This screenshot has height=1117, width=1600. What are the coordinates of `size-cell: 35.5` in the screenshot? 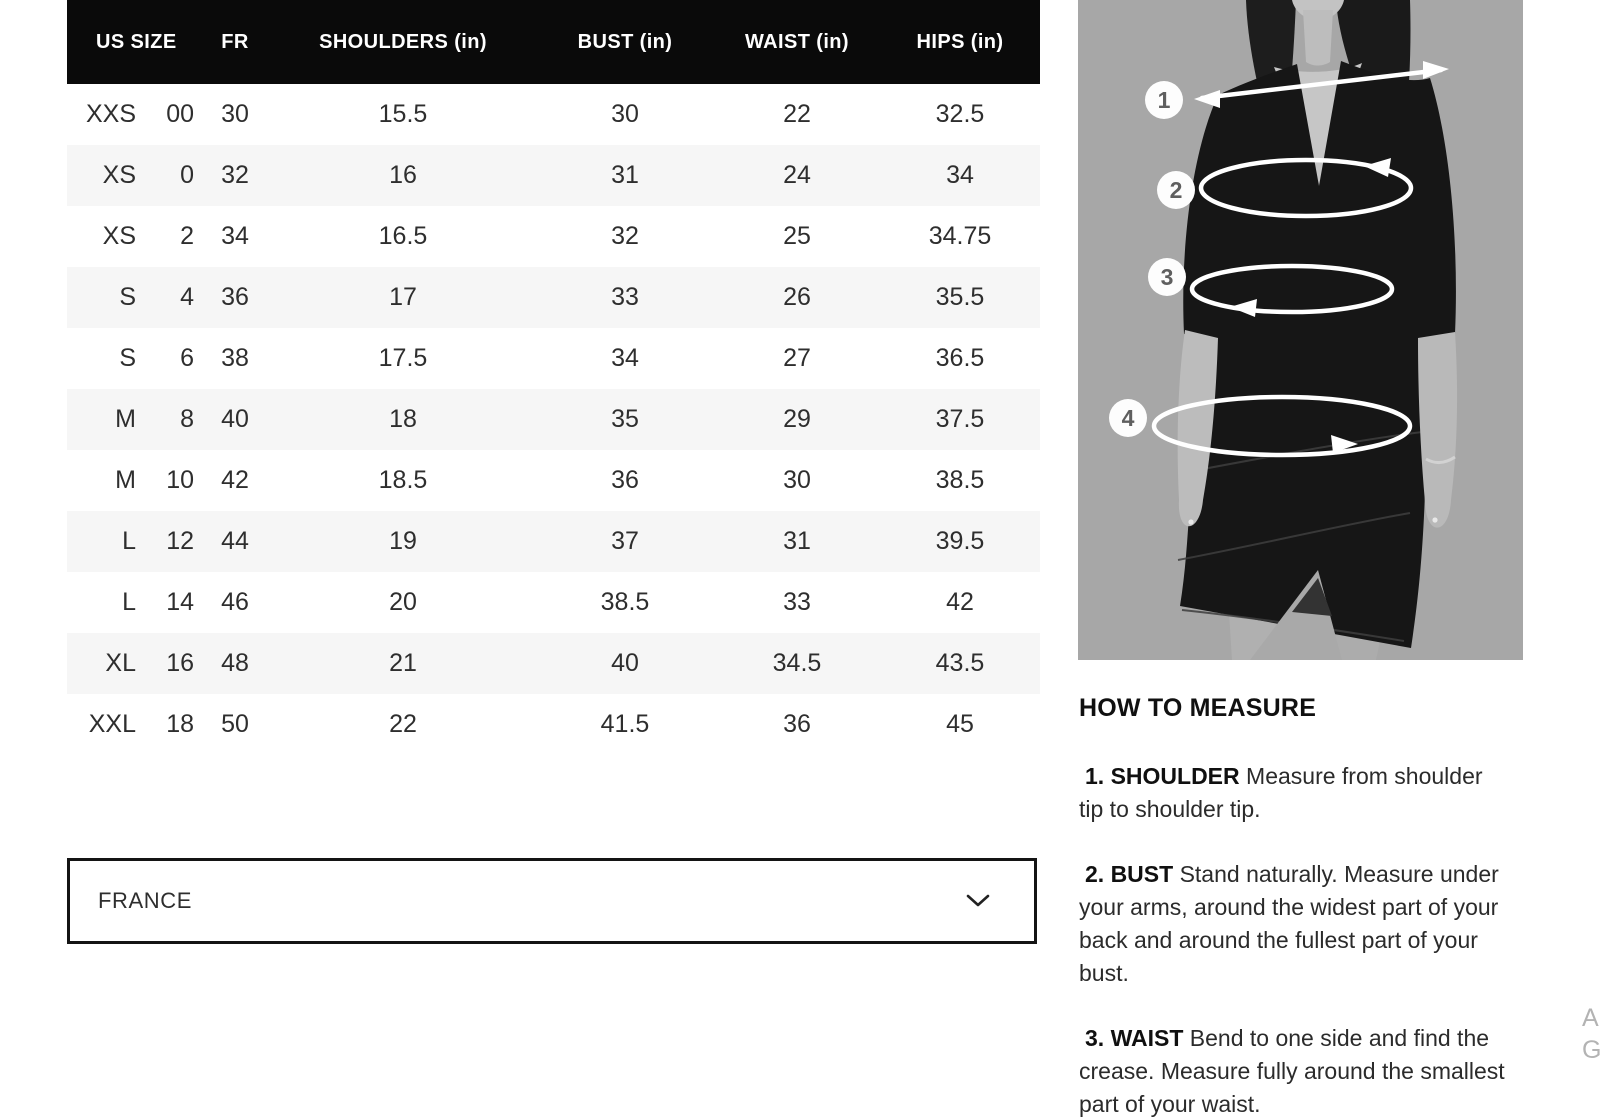 It's located at (960, 297).